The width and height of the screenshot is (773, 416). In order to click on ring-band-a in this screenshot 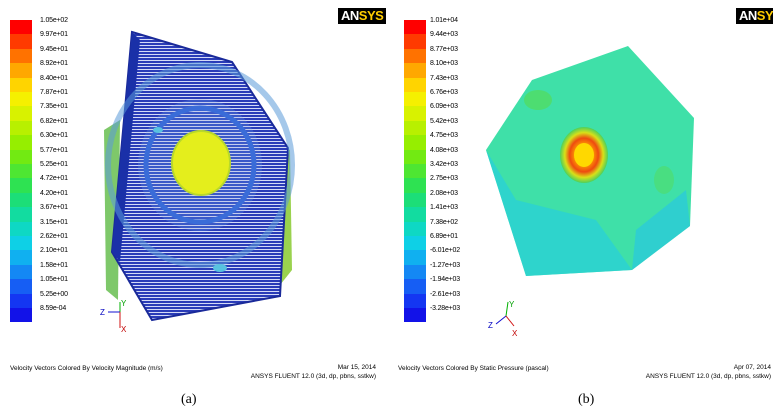, I will do `click(200, 165)`.